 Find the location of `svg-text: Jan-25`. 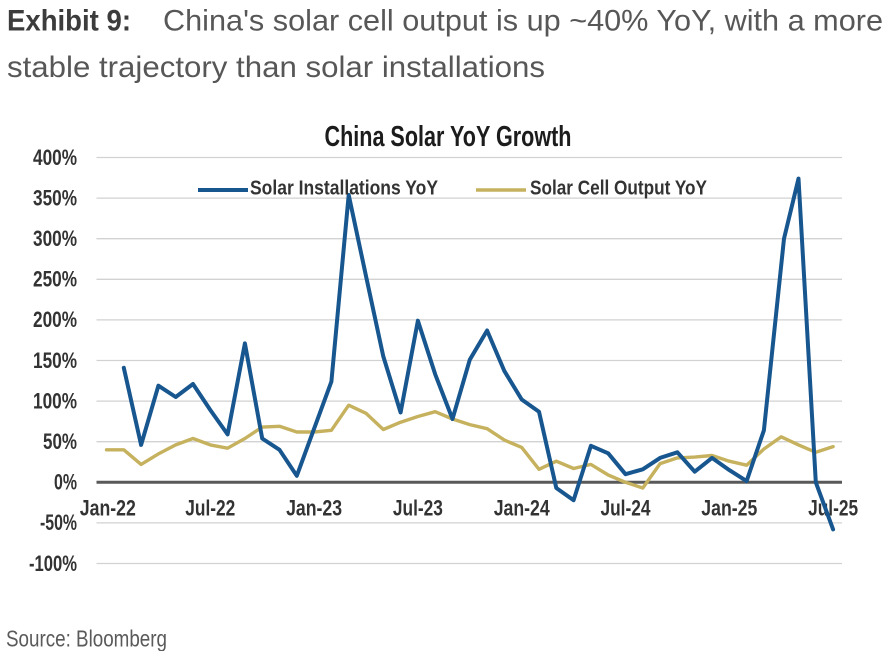

svg-text: Jan-25 is located at coordinates (729, 508).